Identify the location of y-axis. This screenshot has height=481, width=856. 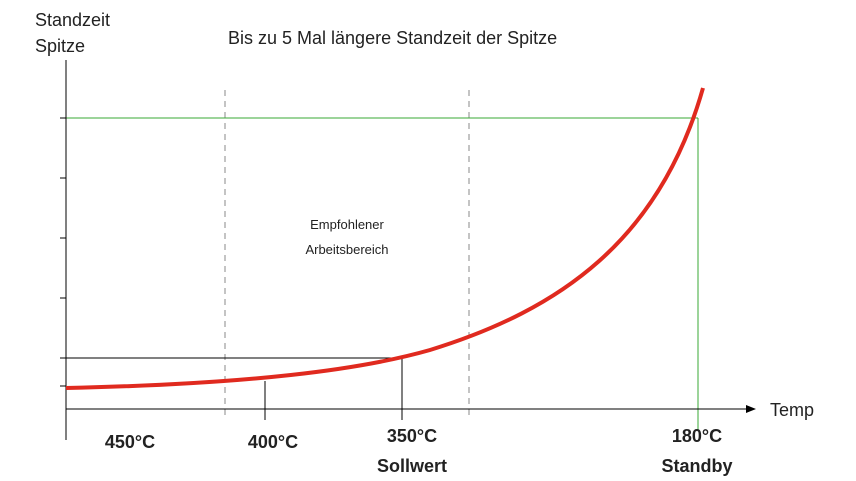
(63, 250).